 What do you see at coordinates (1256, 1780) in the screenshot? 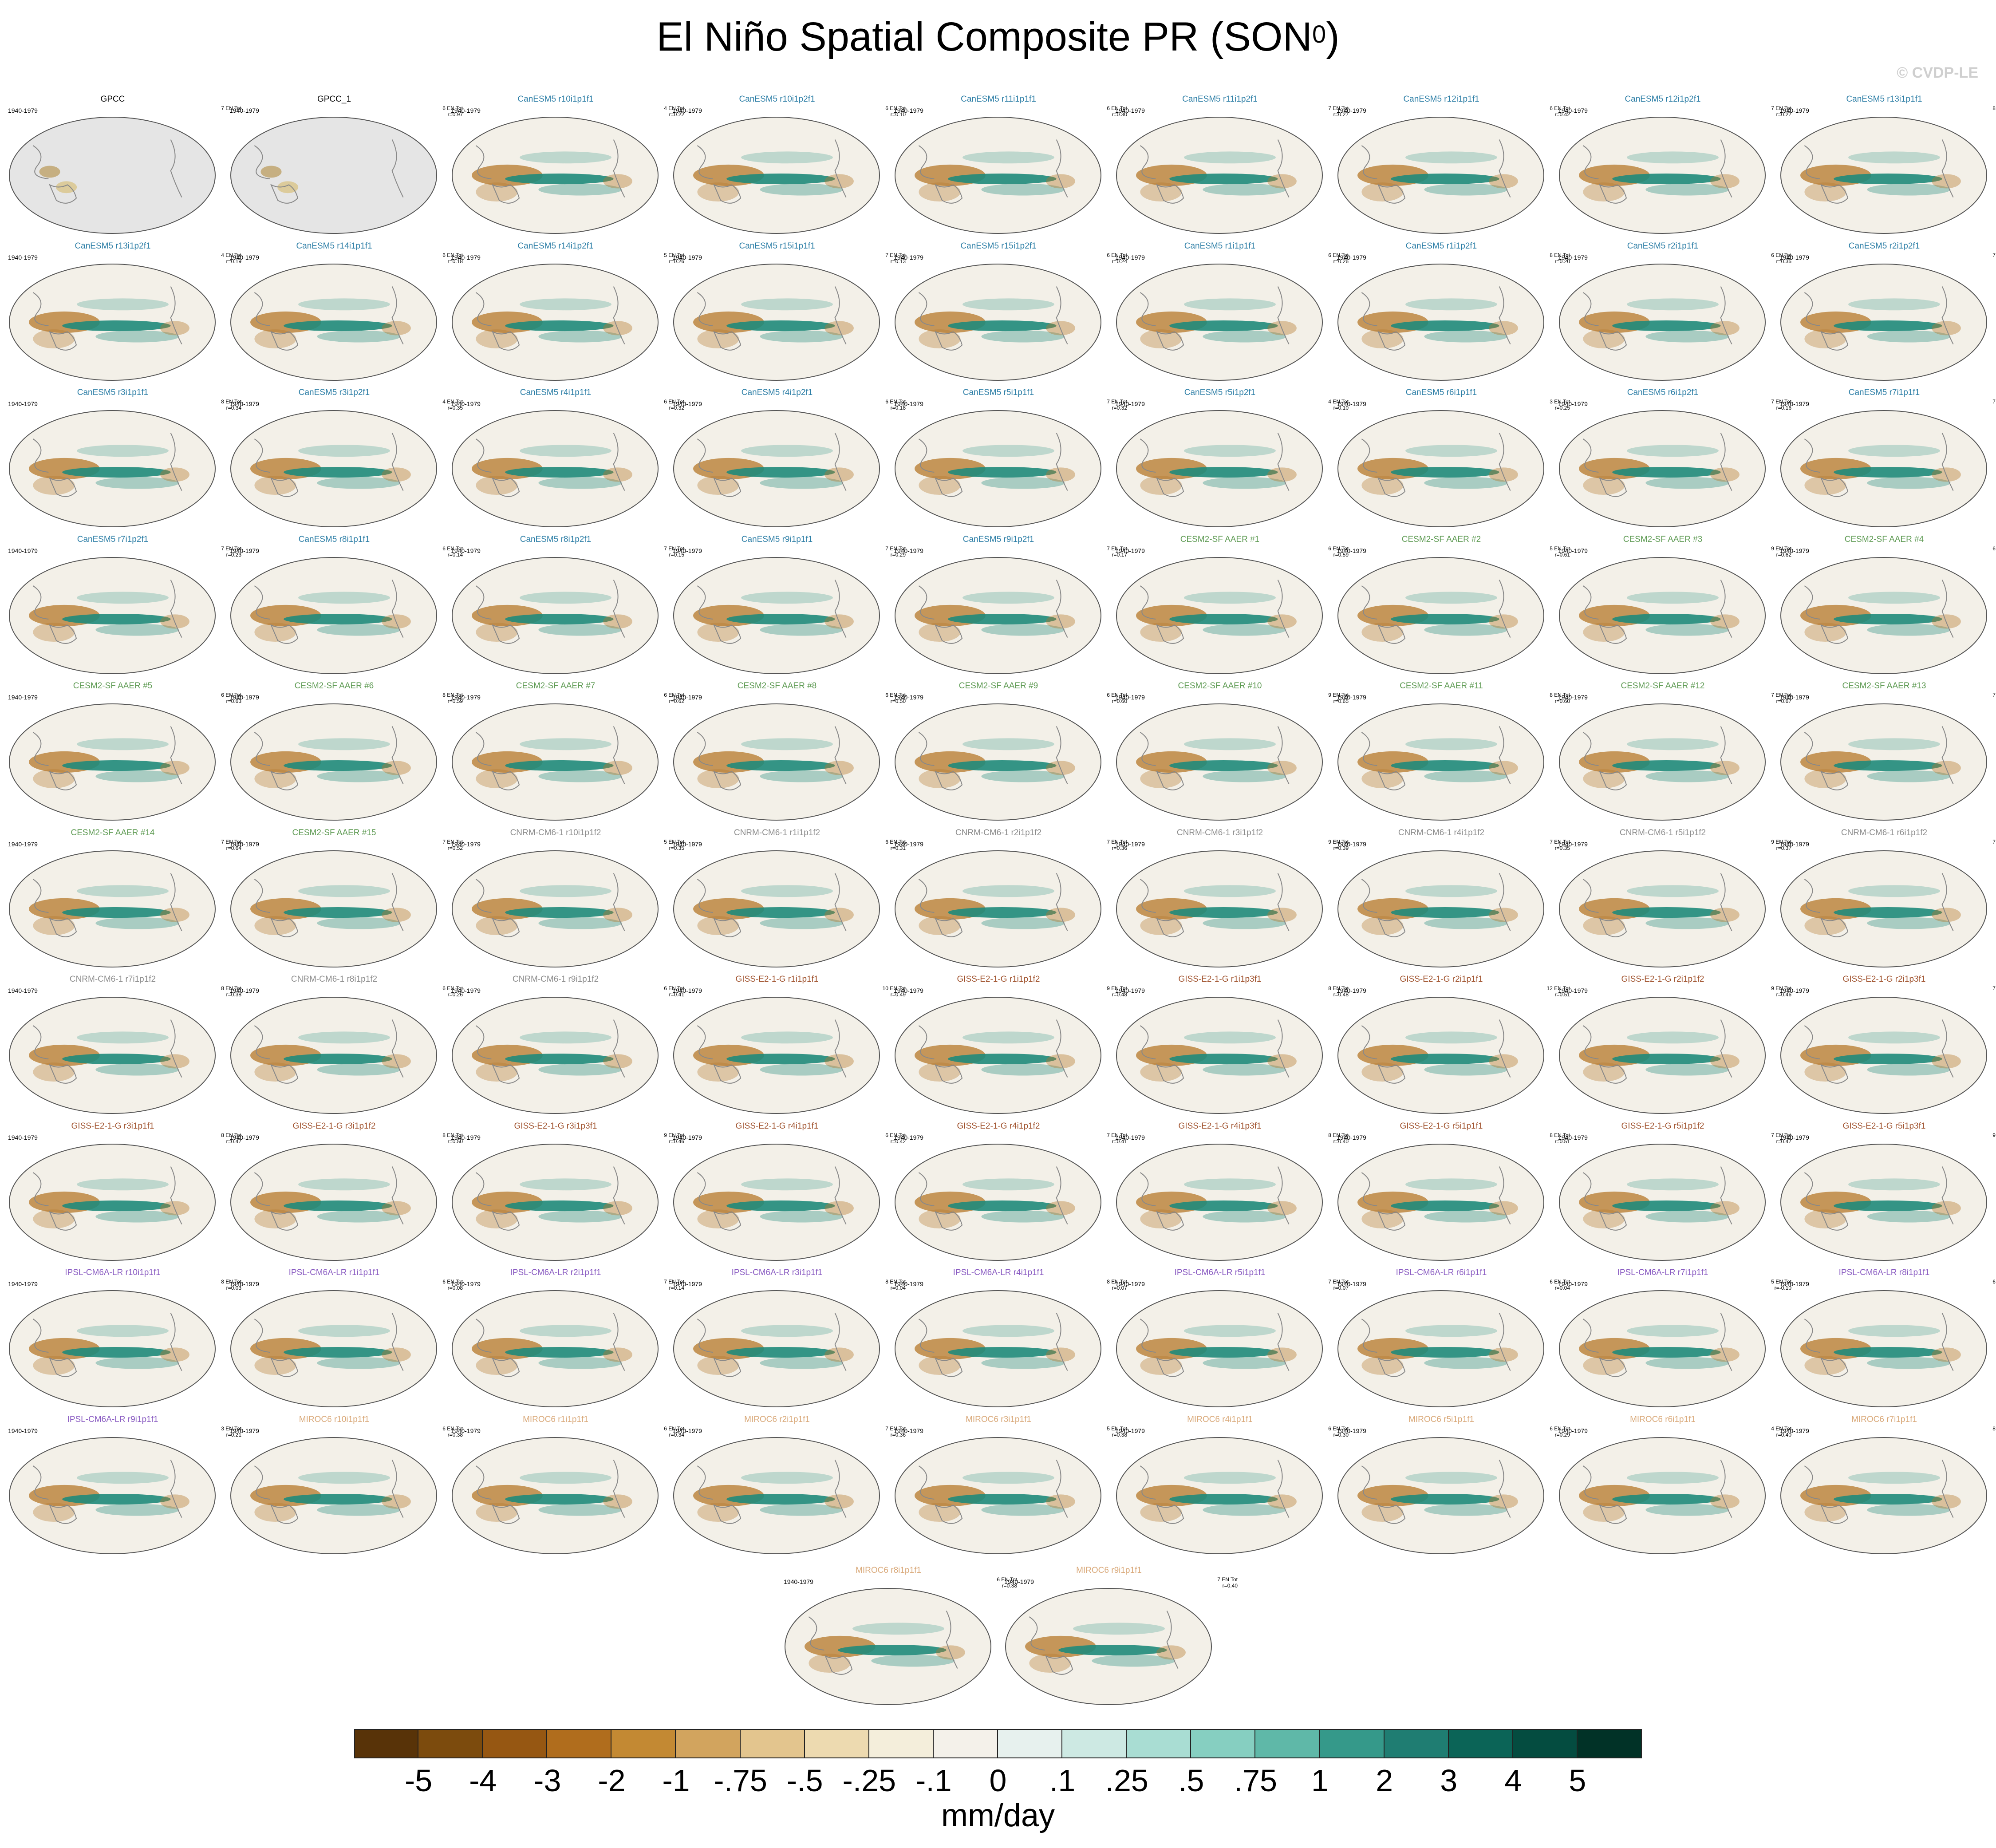
I see `colorbar-tick-label: .75` at bounding box center [1256, 1780].